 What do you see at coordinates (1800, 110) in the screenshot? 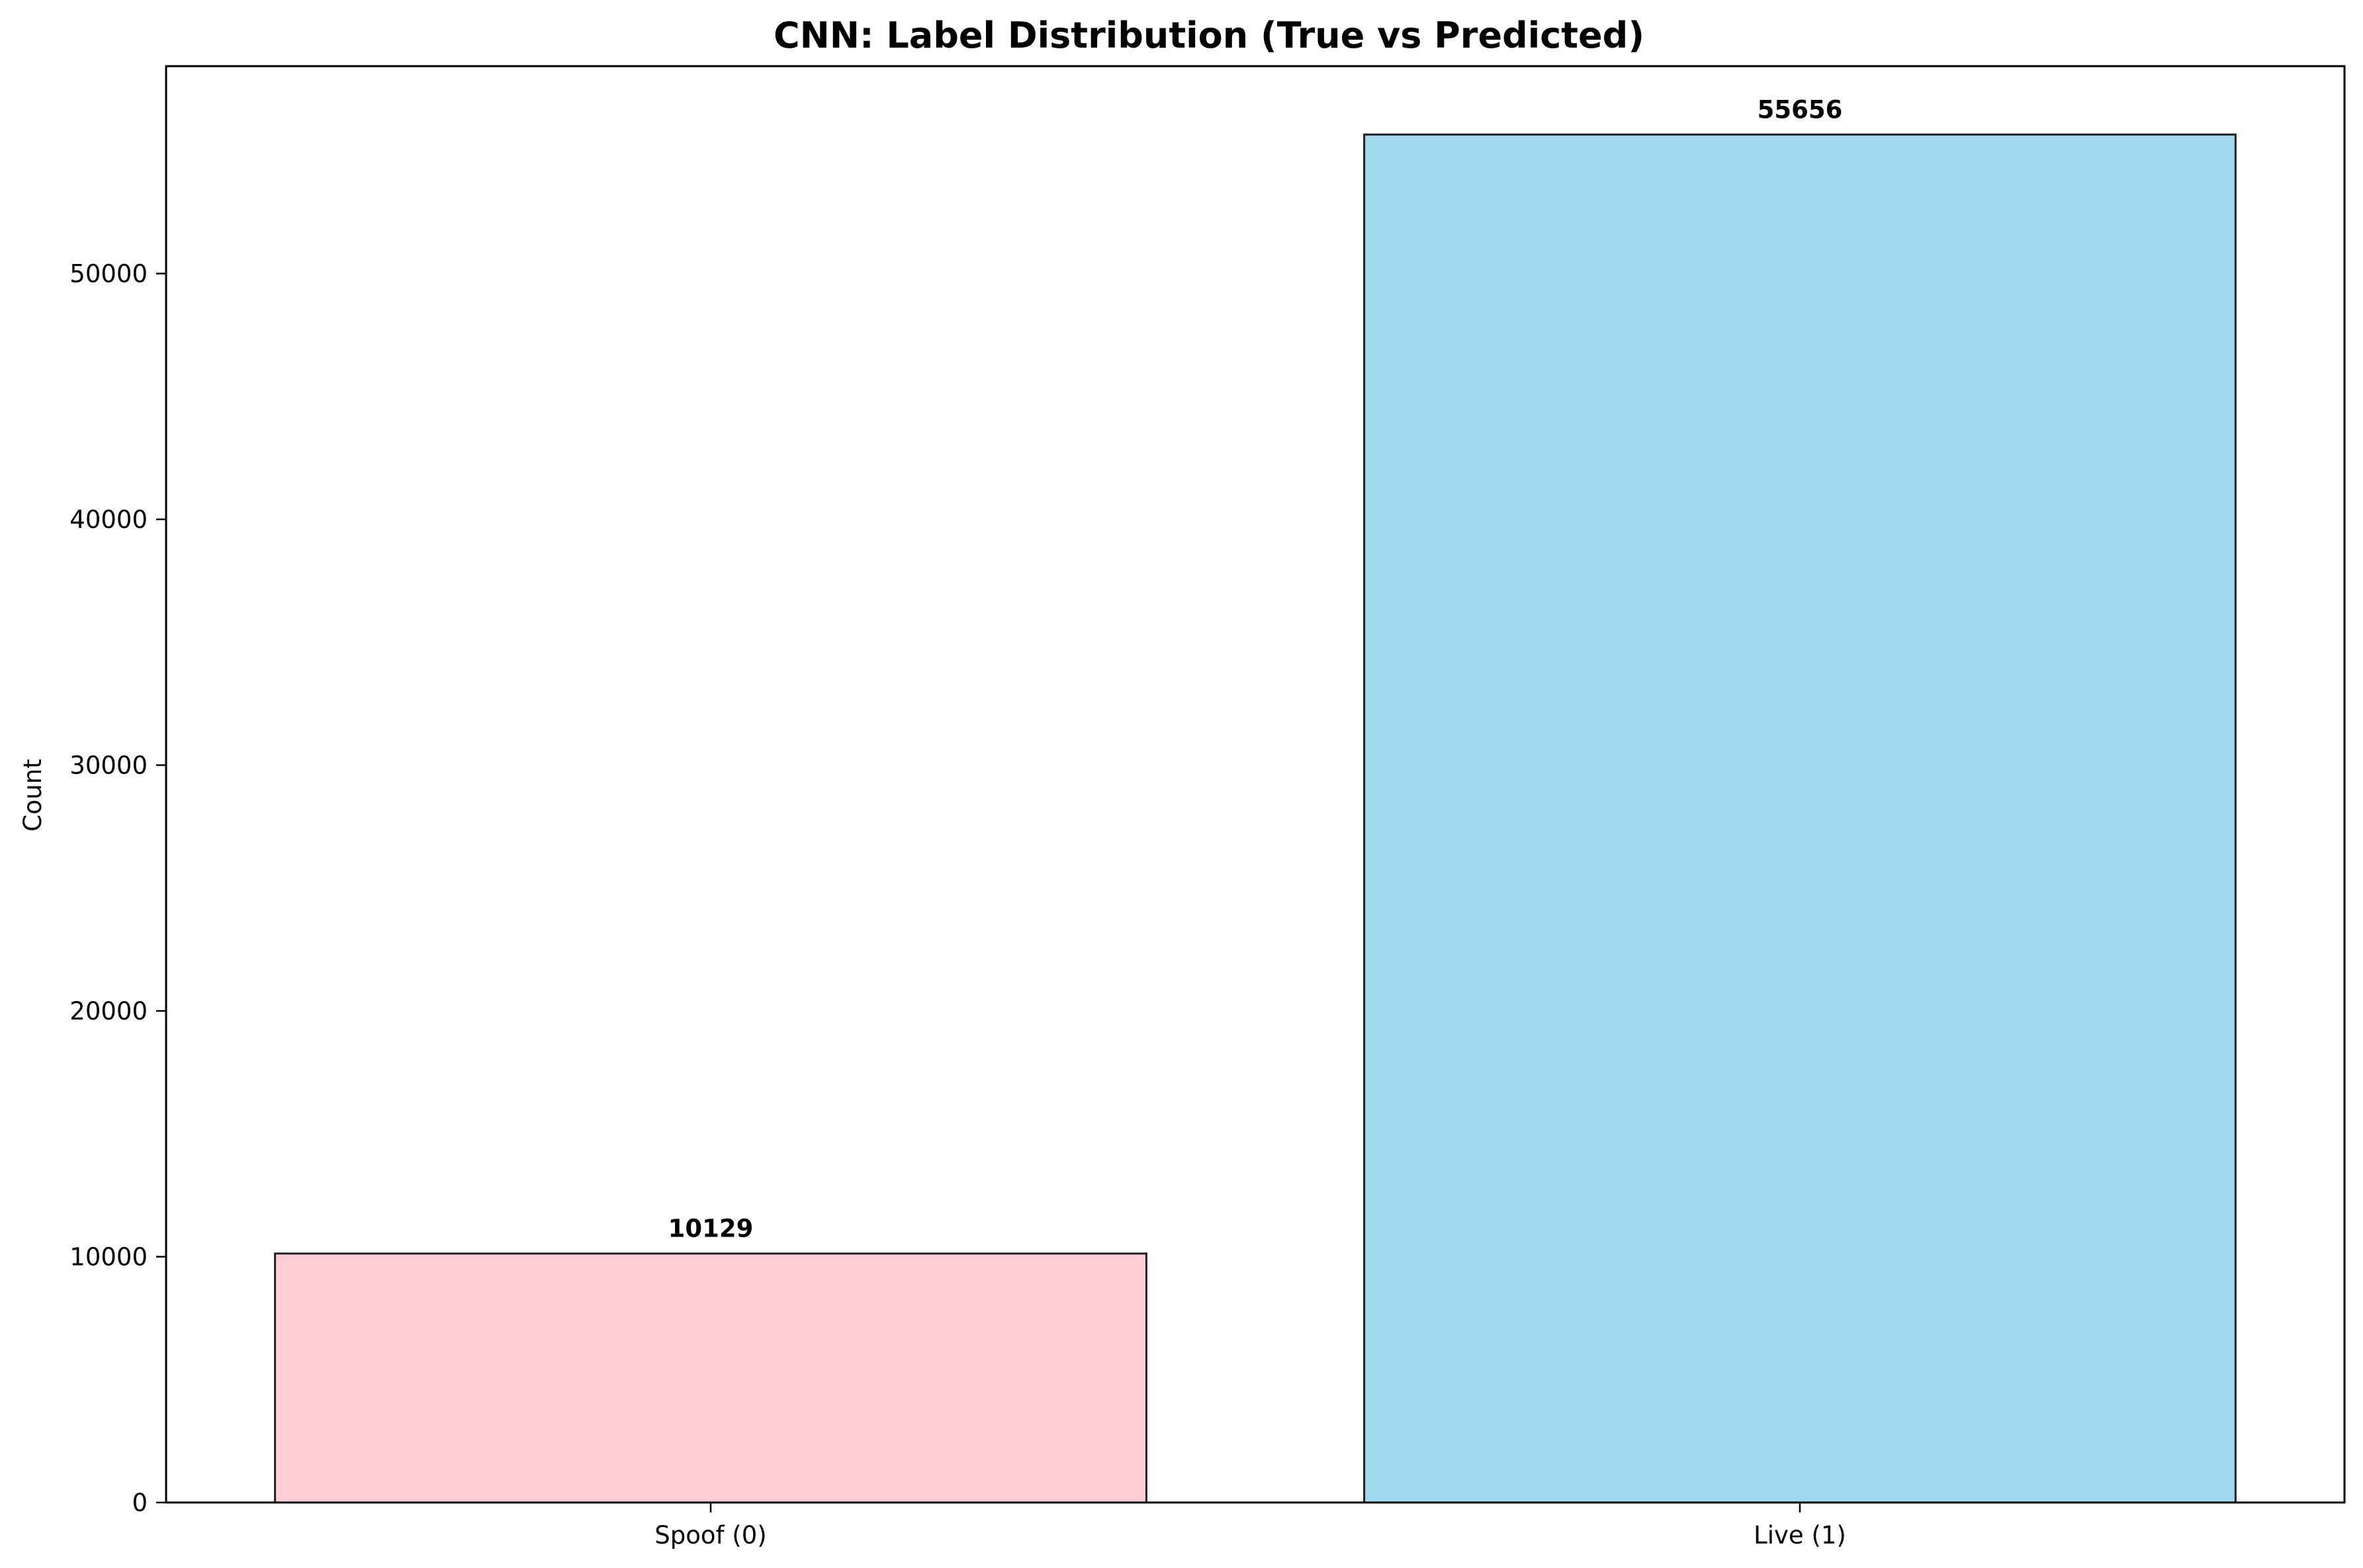
I see `bar-value-label-1: 55656` at bounding box center [1800, 110].